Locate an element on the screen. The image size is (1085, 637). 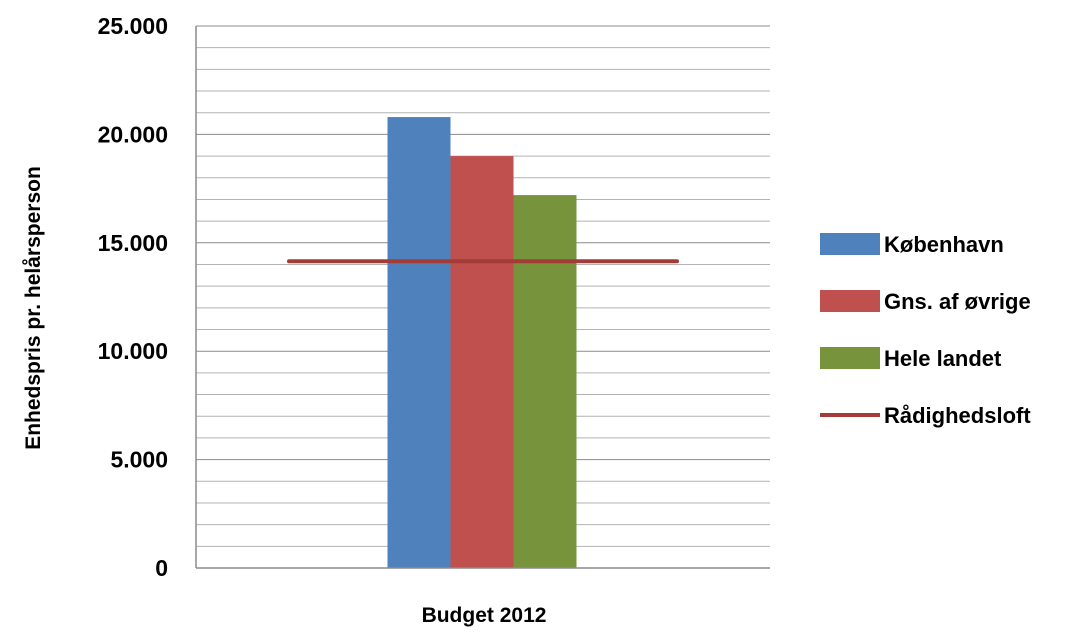
y-tick-labels: 0 5.000 10.000 15.000 20.000 25.000 is located at coordinates (133, 297).